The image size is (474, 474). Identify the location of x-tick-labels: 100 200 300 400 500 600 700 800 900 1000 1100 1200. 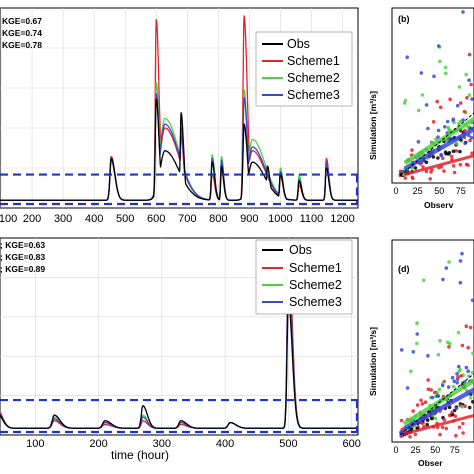
(177, 219).